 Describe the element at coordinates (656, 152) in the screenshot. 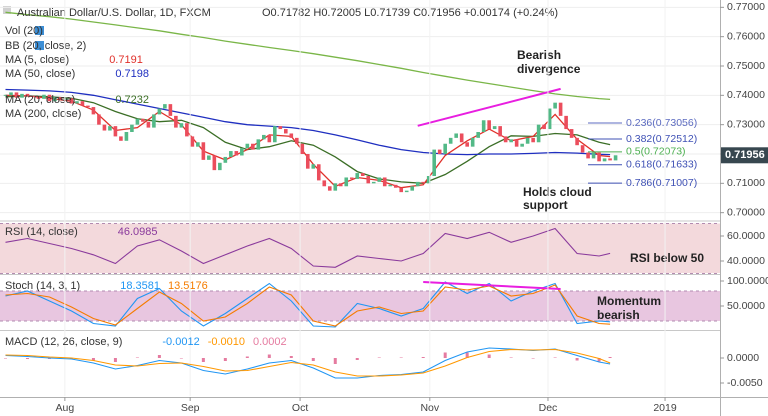

I see `fib-label: 0.5(0.72073)` at that location.